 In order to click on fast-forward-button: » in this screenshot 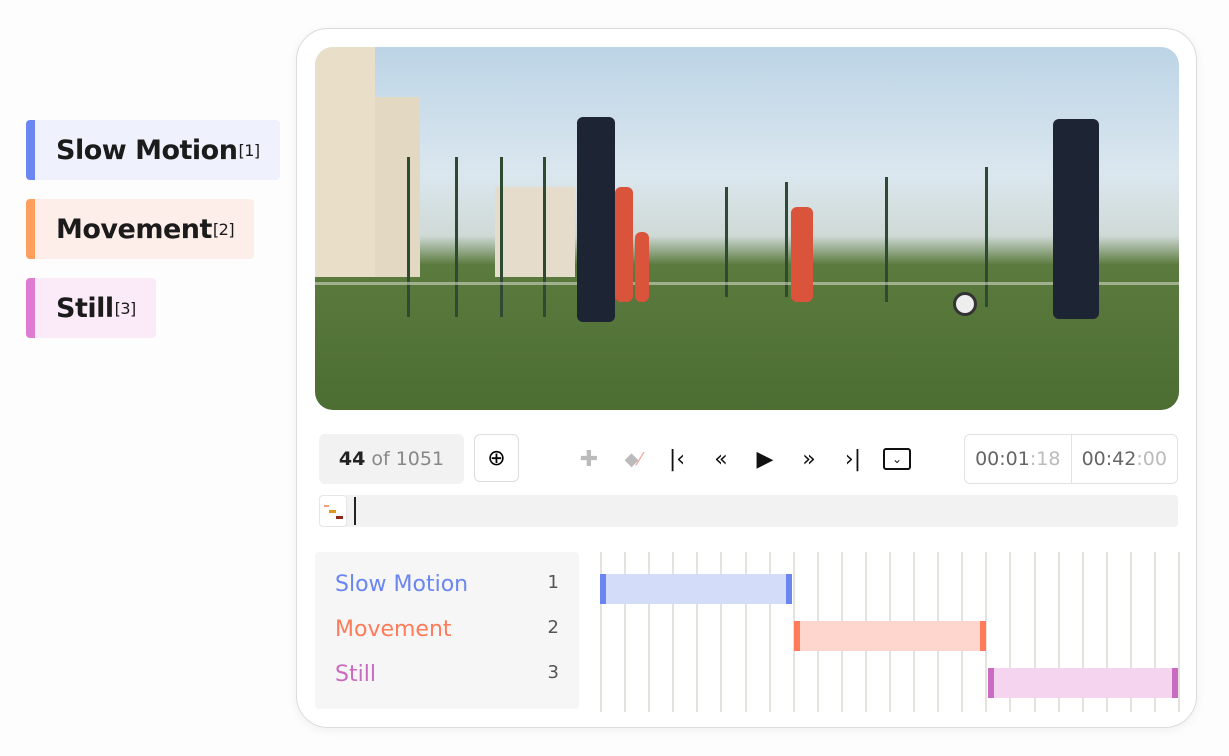, I will do `click(809, 459)`.